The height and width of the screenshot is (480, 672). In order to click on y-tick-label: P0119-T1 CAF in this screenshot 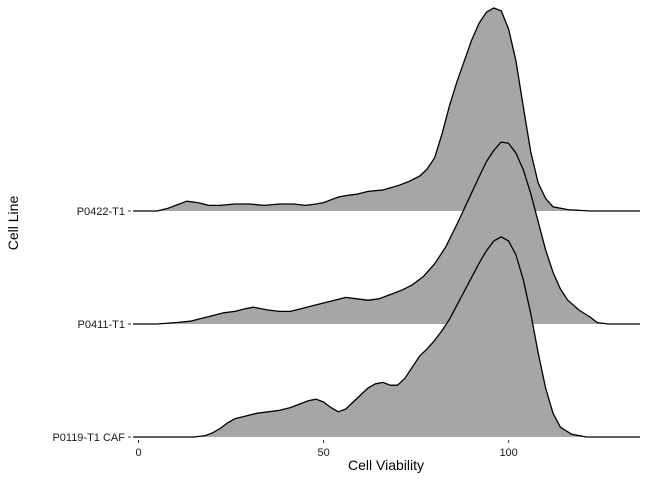, I will do `click(88, 438)`.